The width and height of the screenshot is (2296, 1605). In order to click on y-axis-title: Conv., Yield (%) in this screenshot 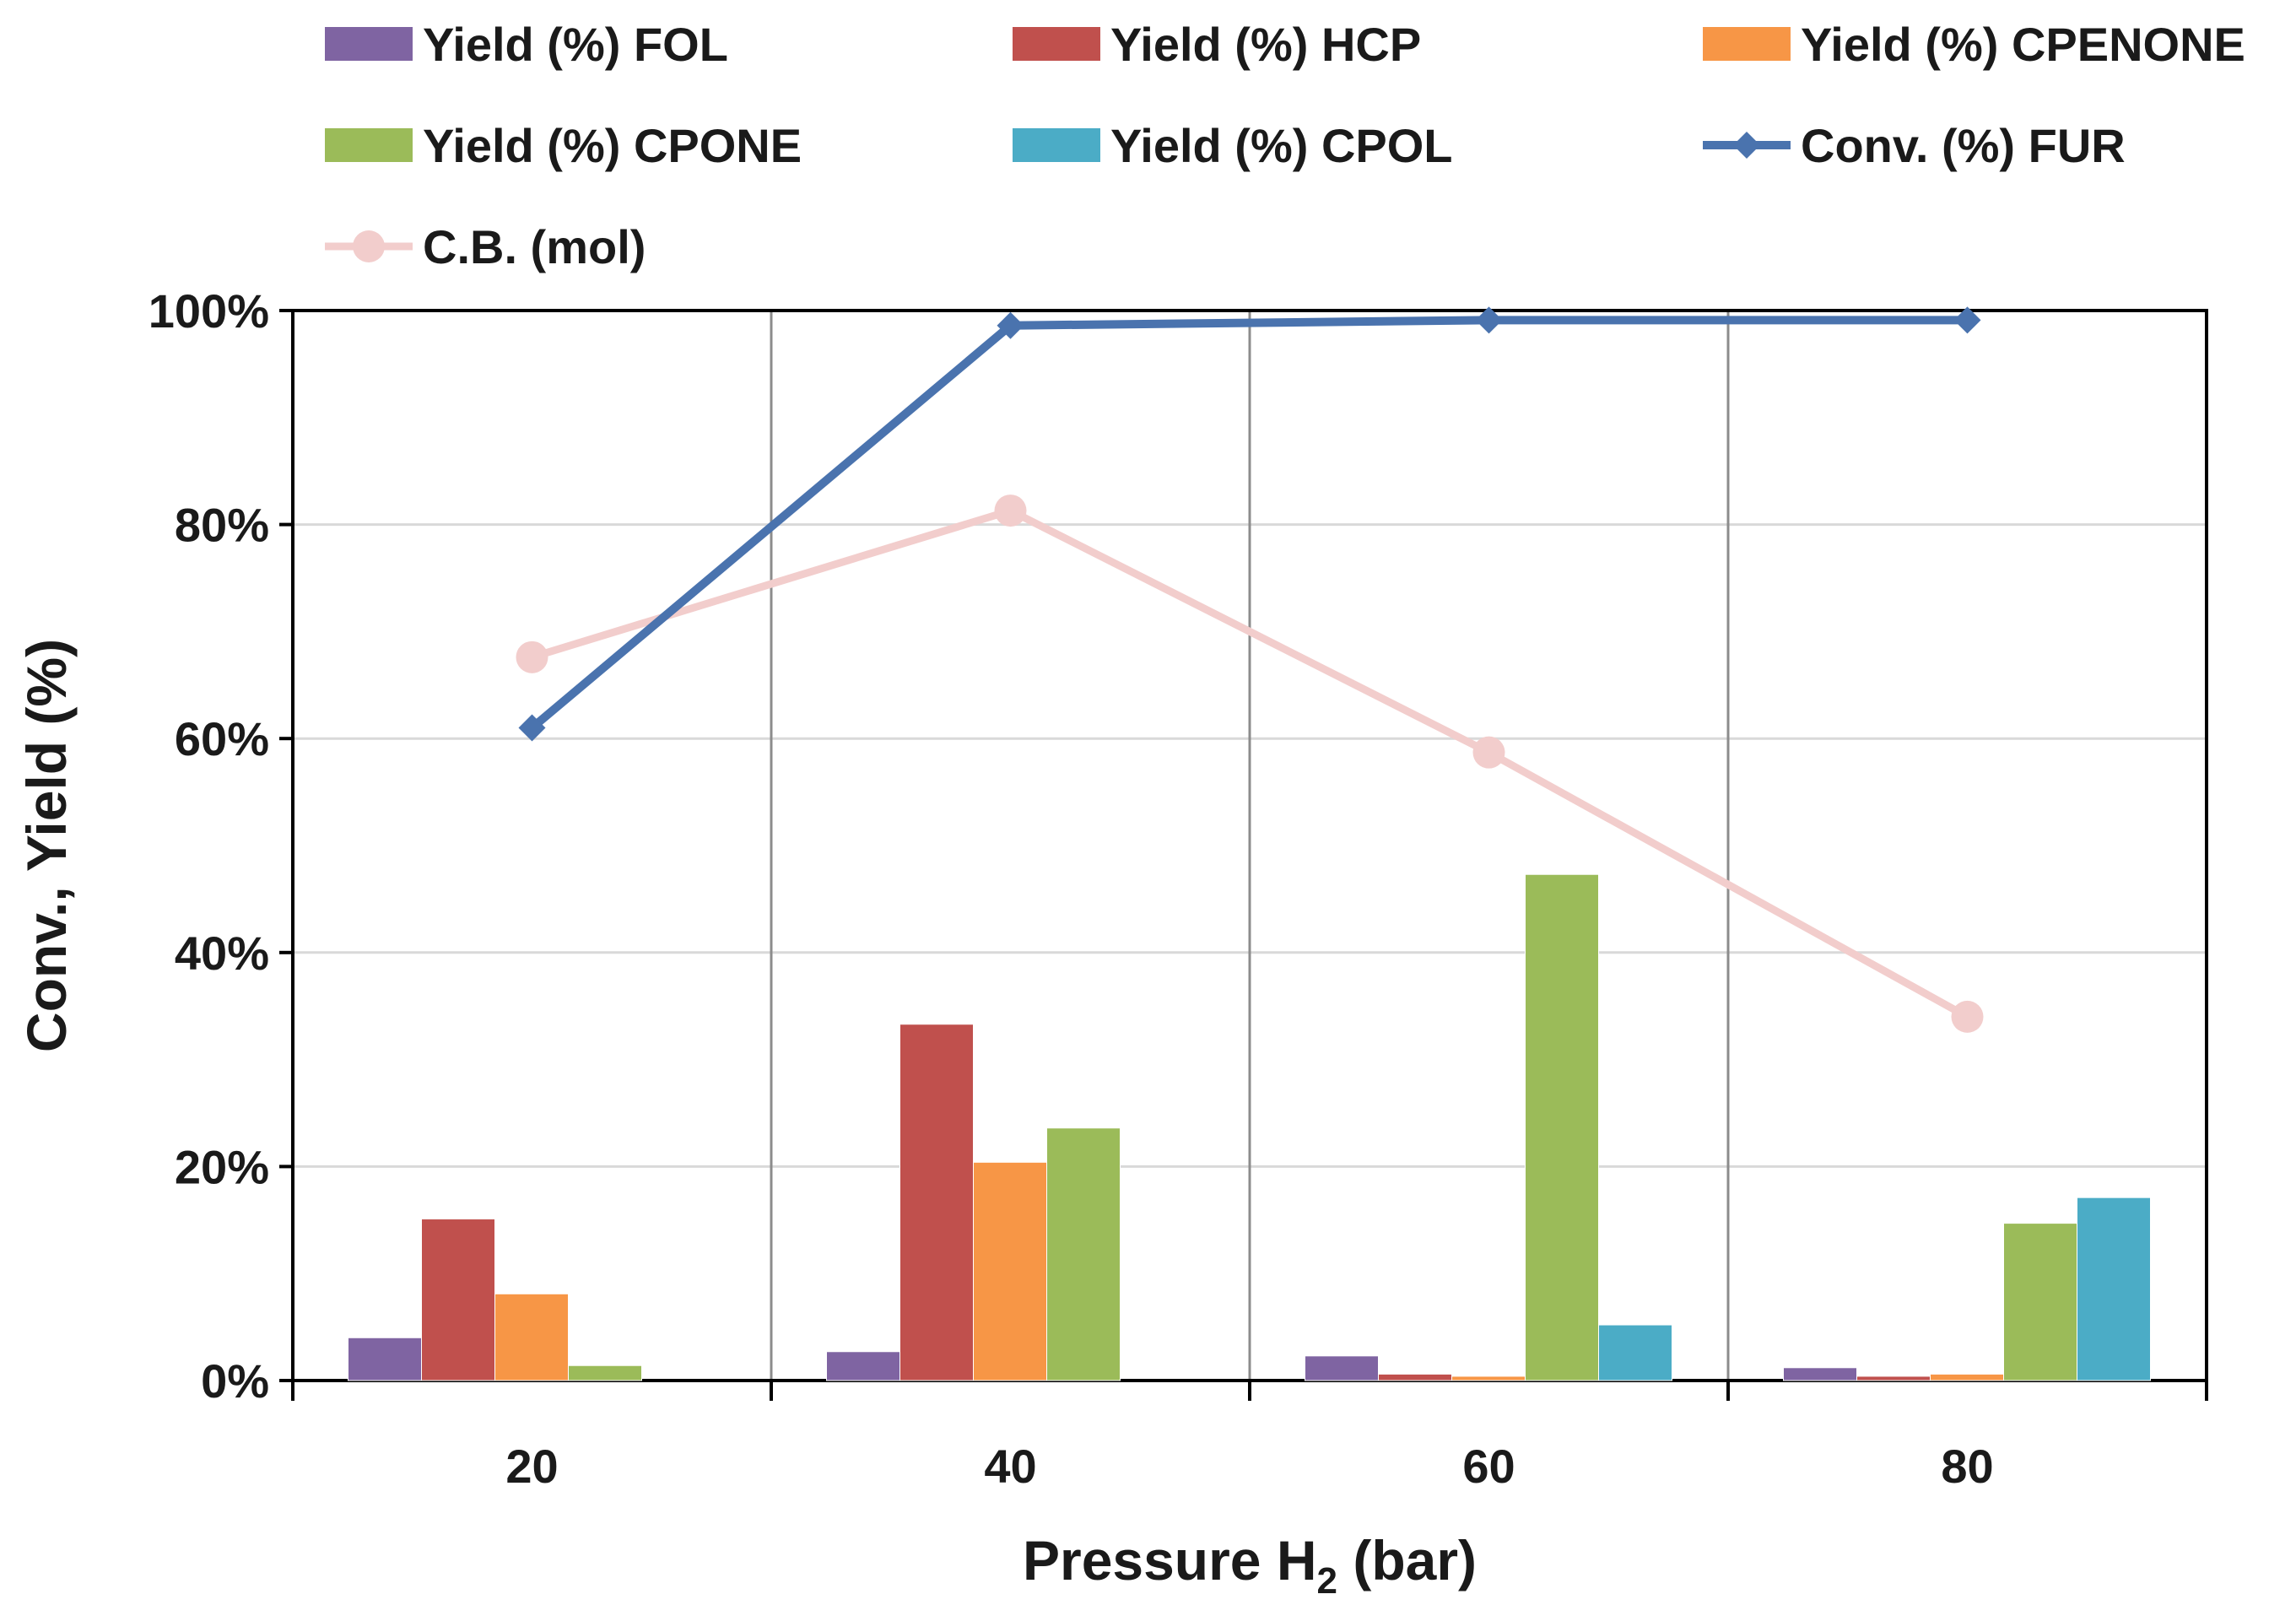, I will do `click(46, 845)`.